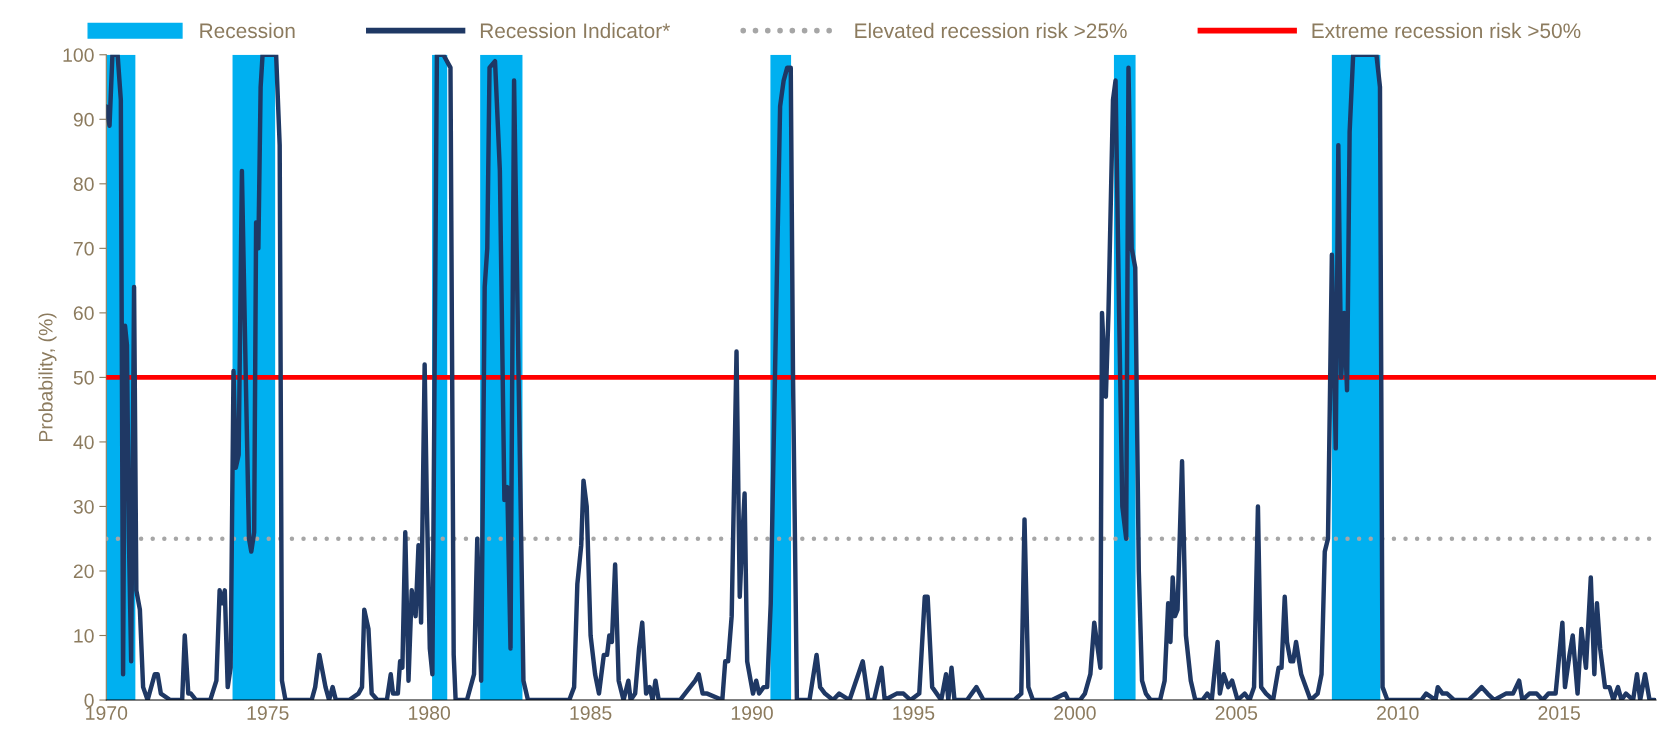 Image resolution: width=1661 pixels, height=740 pixels. I want to click on x-tick-label: 1985, so click(591, 713).